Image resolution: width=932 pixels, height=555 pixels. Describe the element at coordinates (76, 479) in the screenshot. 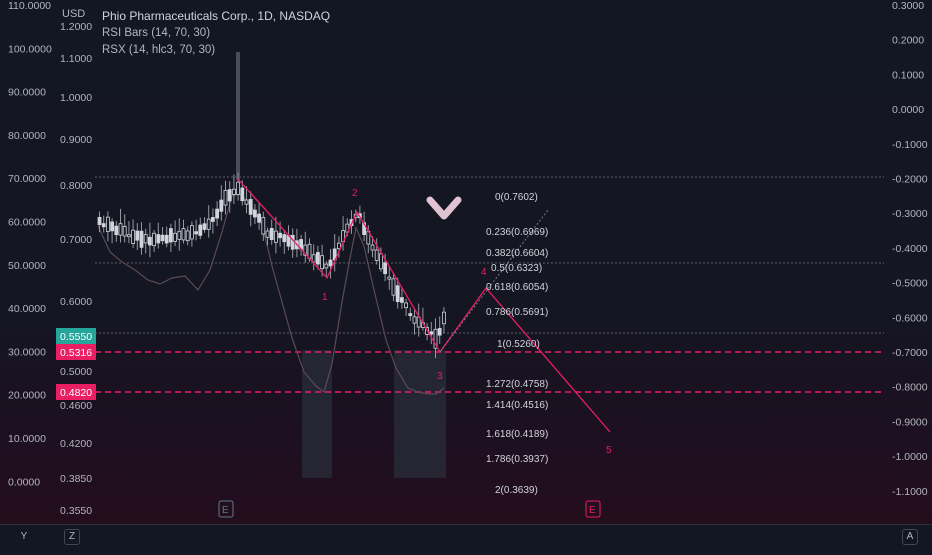

I see `axis-tick-label: 0.3850` at that location.